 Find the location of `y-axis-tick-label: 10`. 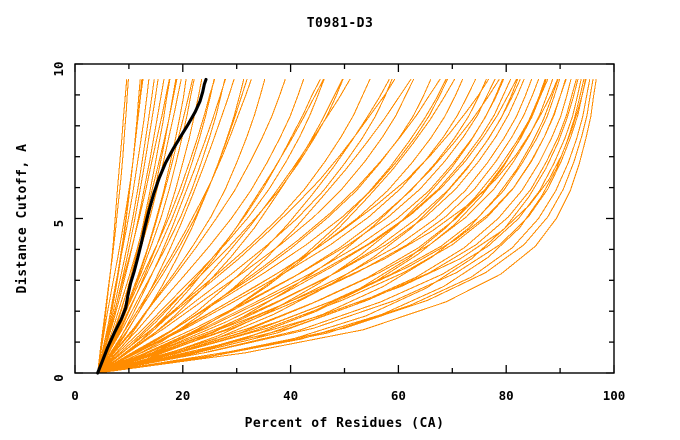

y-axis-tick-label: 10 is located at coordinates (58, 68).